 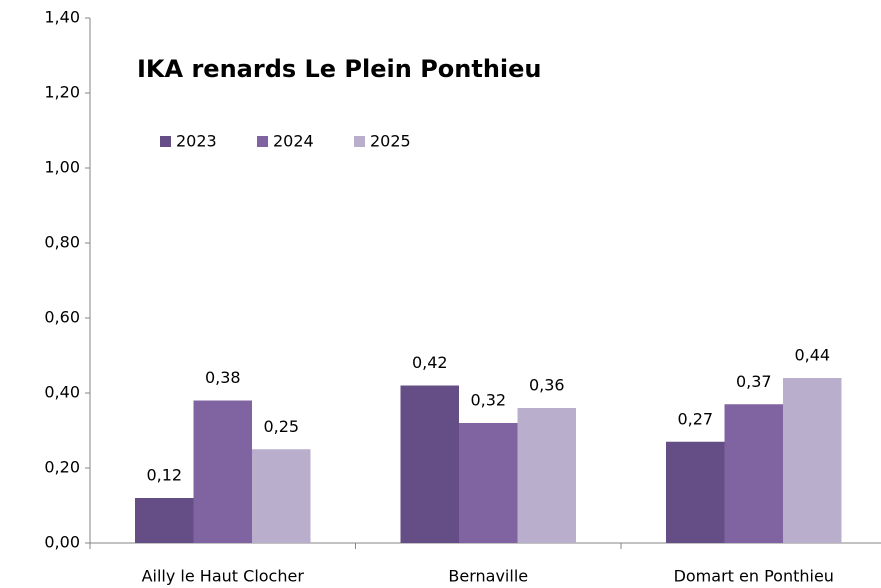 What do you see at coordinates (62, 17) in the screenshot?
I see `y-tick-label: 1,40` at bounding box center [62, 17].